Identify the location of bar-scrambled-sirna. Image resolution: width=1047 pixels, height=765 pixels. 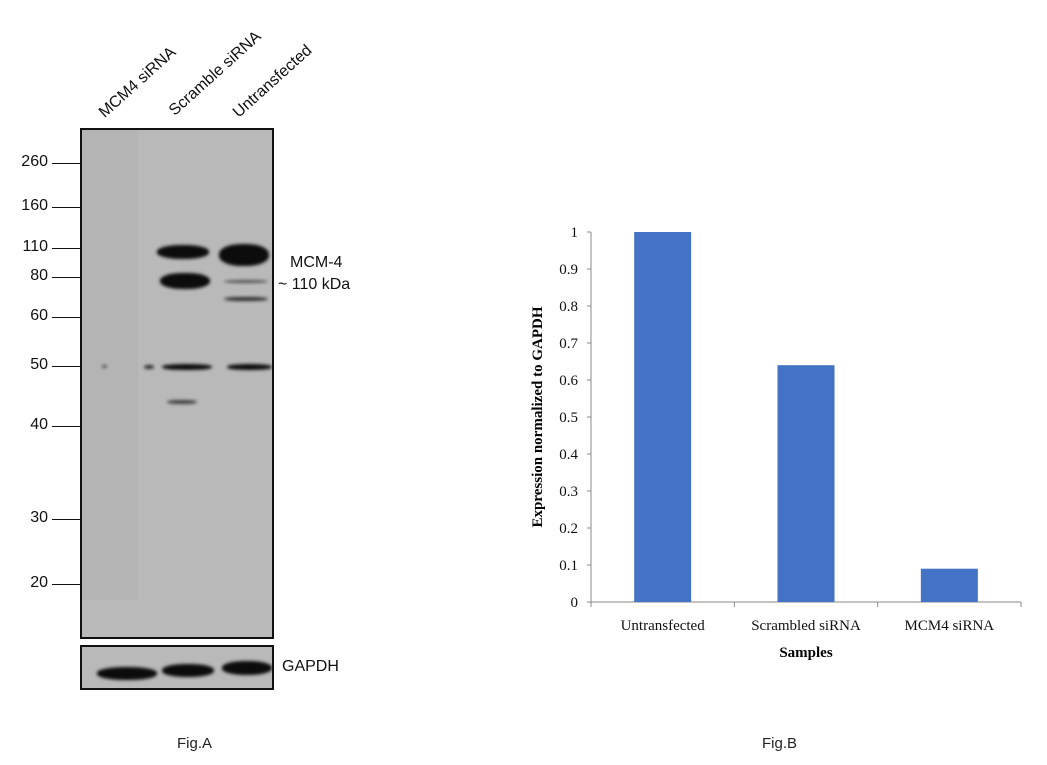
(806, 483).